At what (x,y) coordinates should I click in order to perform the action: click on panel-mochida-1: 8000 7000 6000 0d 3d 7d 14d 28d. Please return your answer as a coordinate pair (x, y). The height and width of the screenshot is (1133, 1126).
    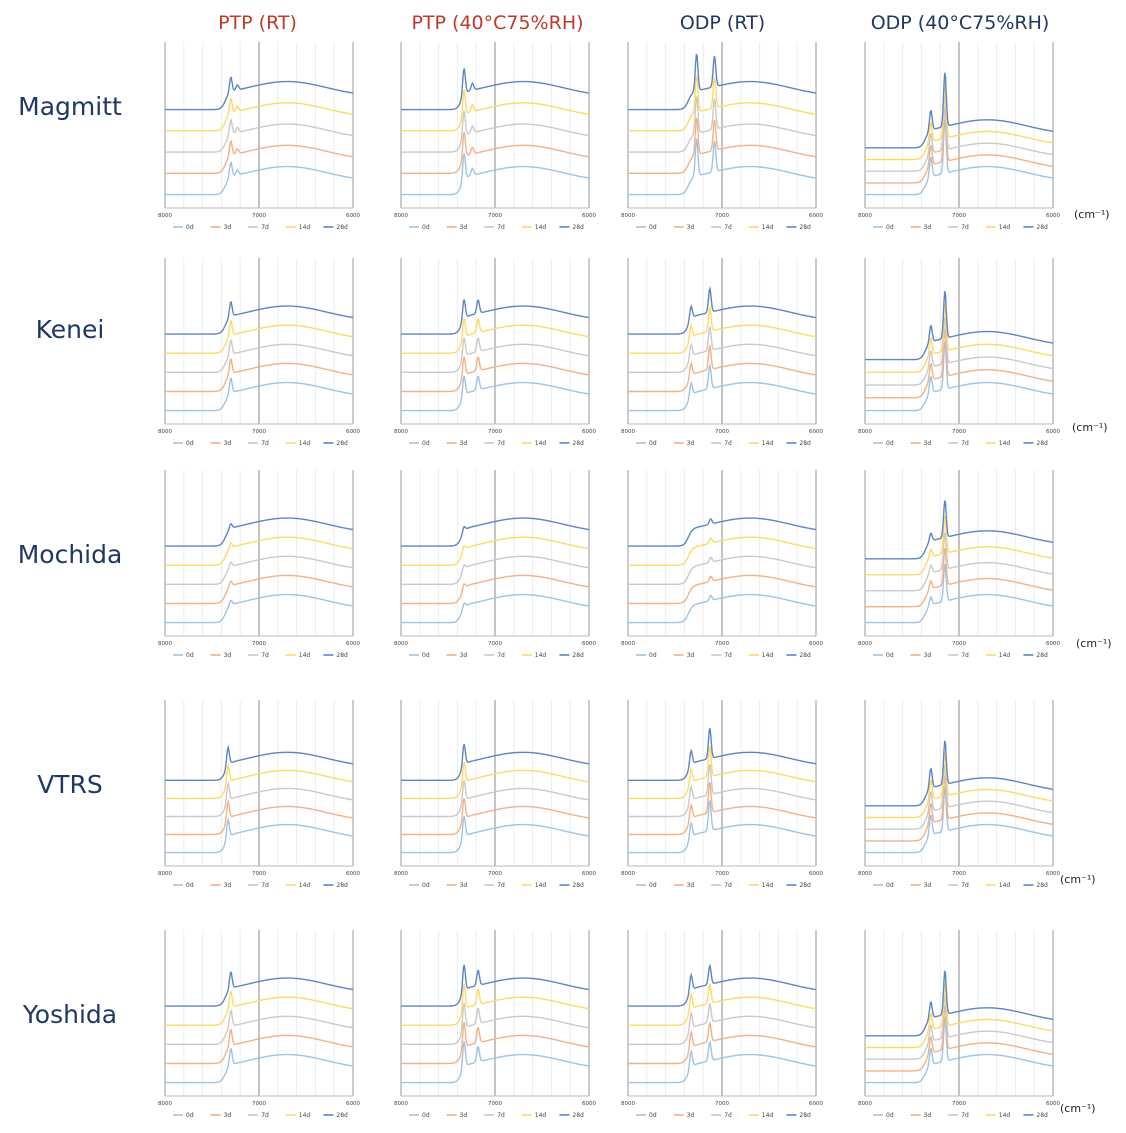
    Looking at the image, I should click on (259, 564).